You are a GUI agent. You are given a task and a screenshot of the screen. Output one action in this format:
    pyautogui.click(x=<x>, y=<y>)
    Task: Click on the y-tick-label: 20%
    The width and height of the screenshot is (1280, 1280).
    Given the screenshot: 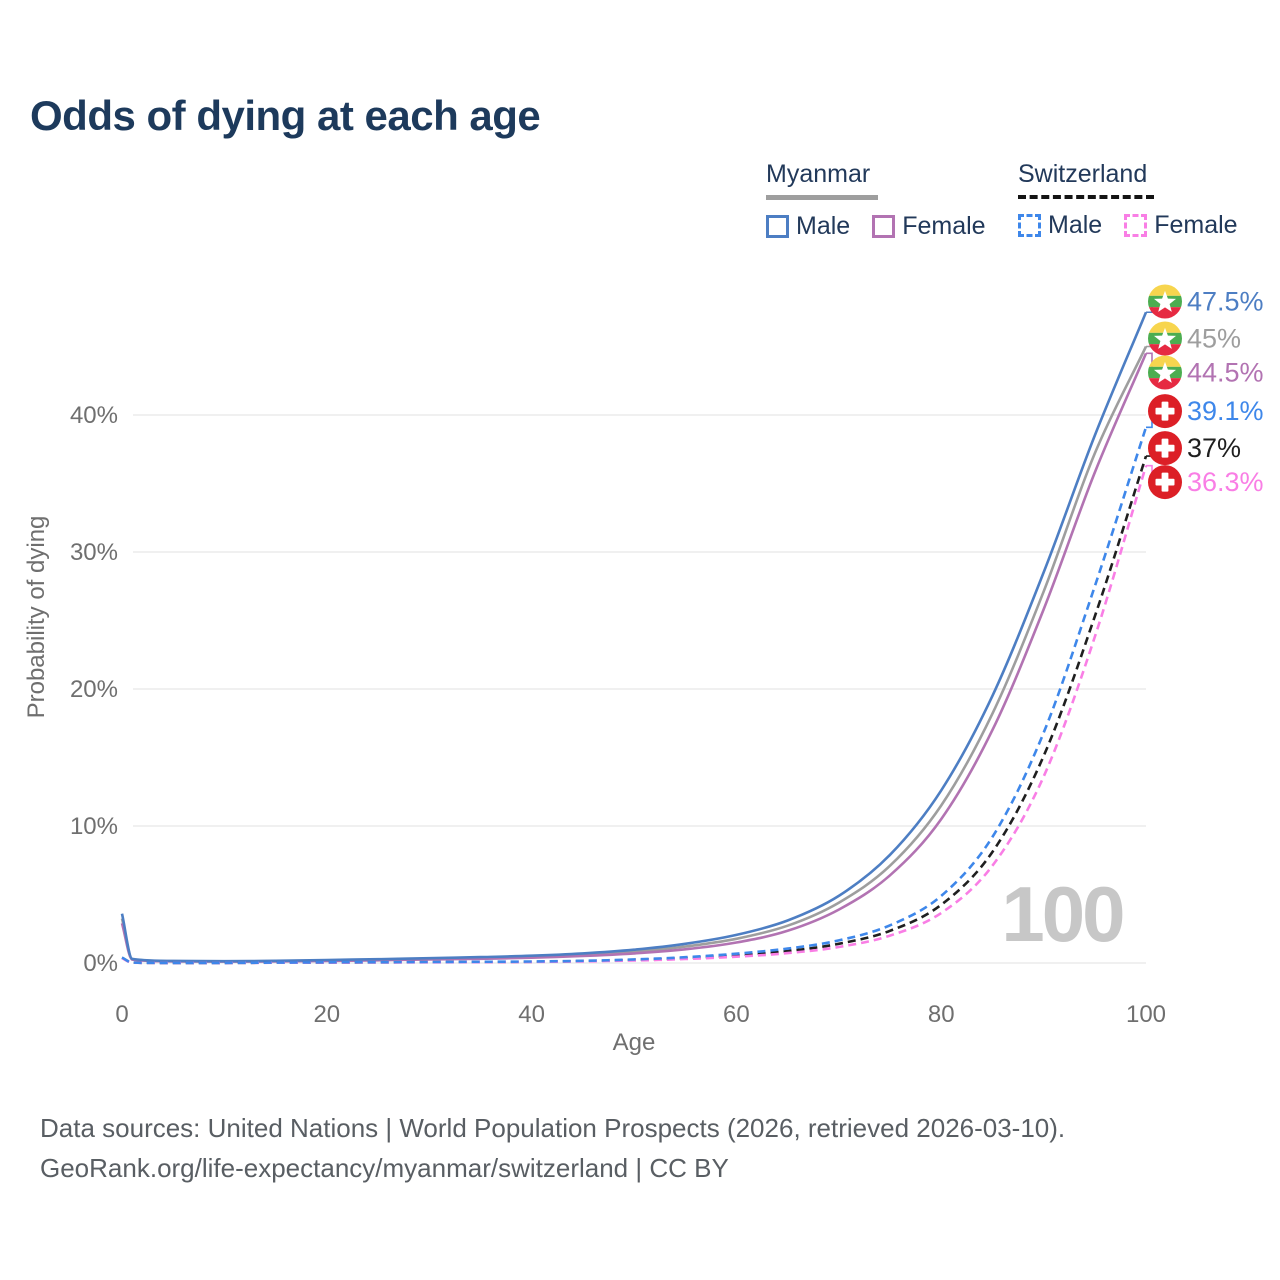 What is the action you would take?
    pyautogui.click(x=94, y=689)
    